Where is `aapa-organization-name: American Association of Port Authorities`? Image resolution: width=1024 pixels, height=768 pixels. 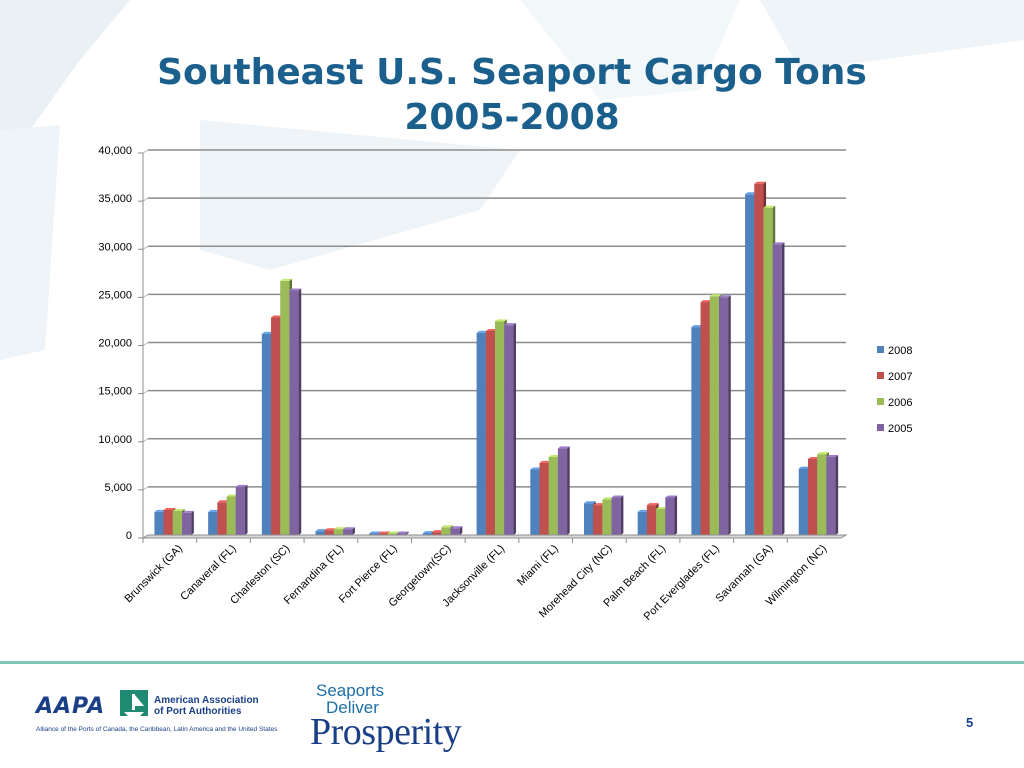
aapa-organization-name: American Association of Port Authorities is located at coordinates (214, 706).